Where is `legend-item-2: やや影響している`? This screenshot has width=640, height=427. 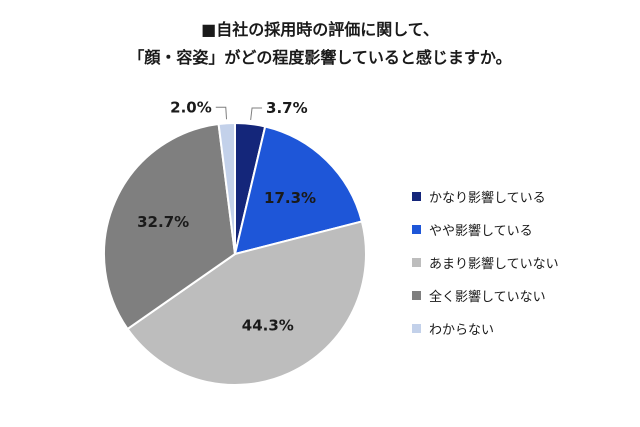 legend-item-2: やや影響している is located at coordinates (485, 229).